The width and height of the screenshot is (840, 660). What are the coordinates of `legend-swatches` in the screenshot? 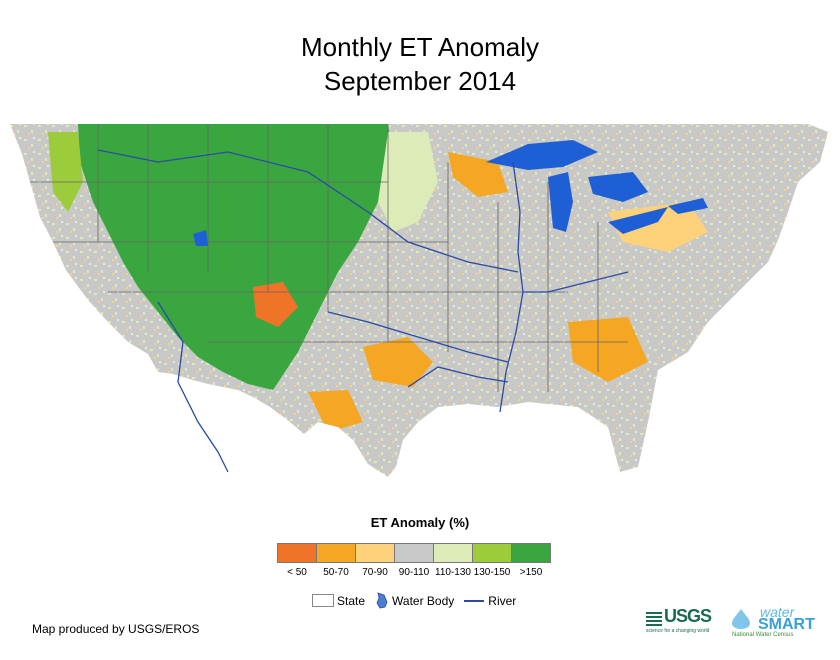 It's located at (414, 553).